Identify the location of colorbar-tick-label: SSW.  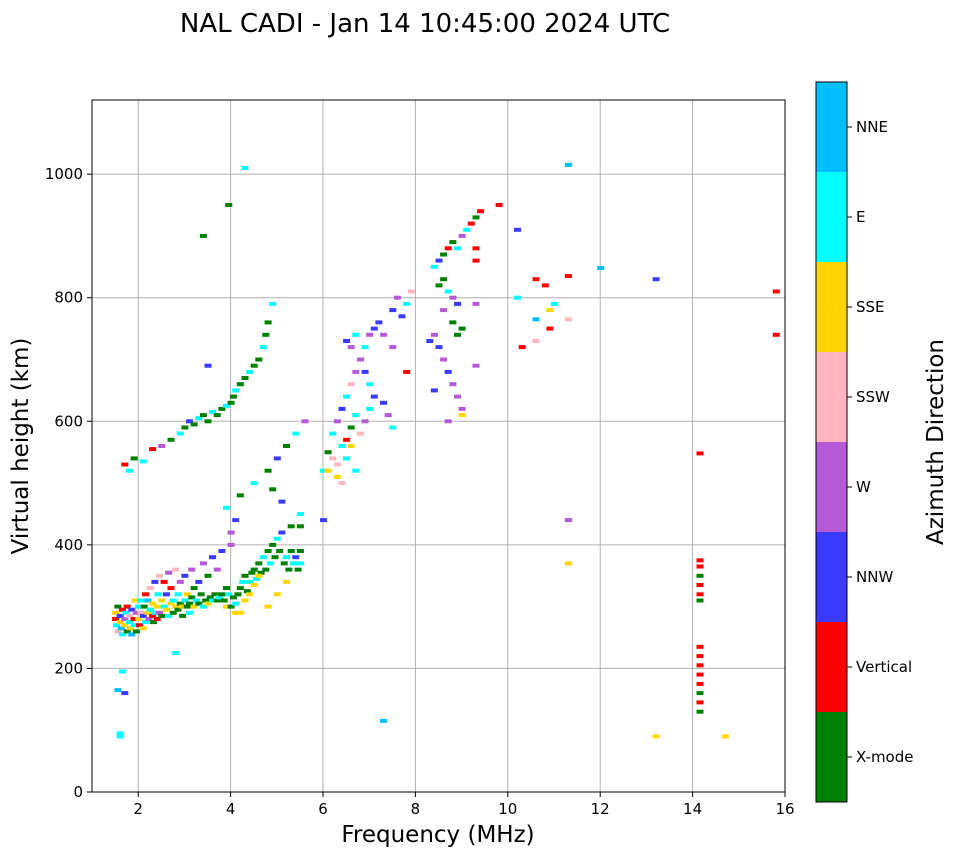
(873, 397).